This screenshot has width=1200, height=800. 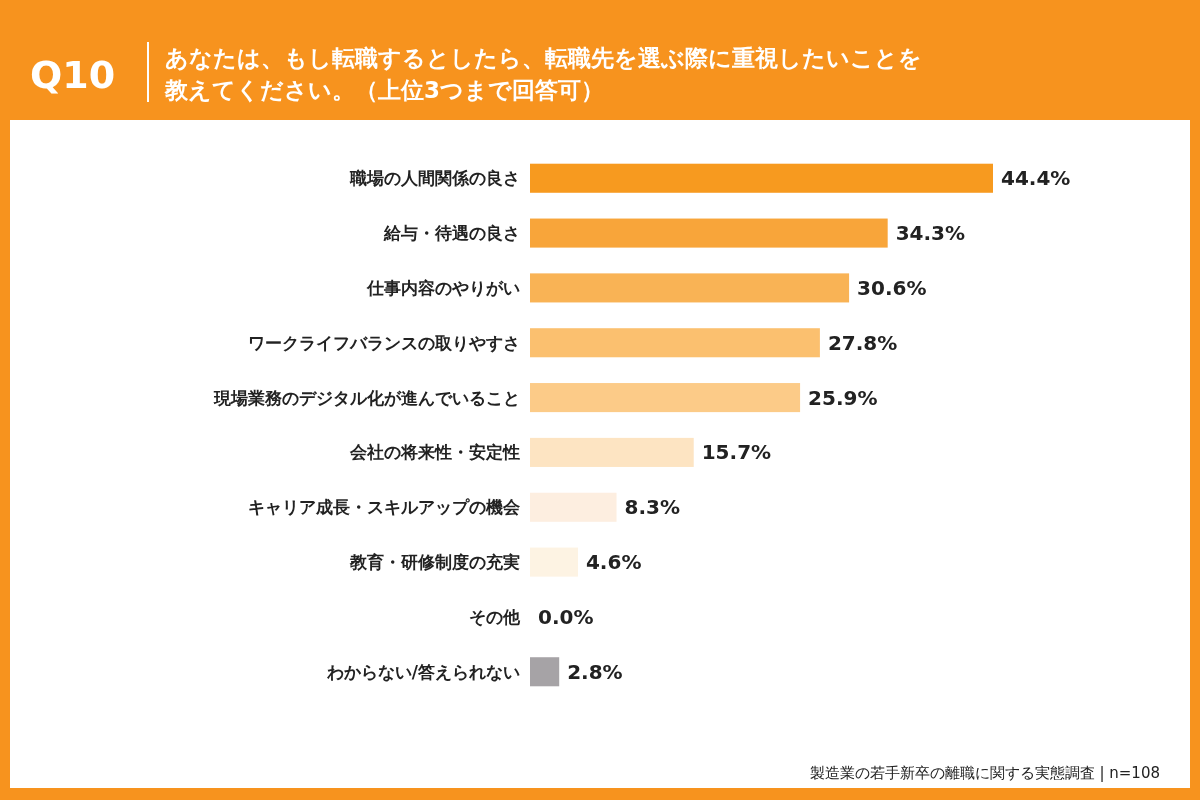 I want to click on text: Q10, so click(x=73, y=75).